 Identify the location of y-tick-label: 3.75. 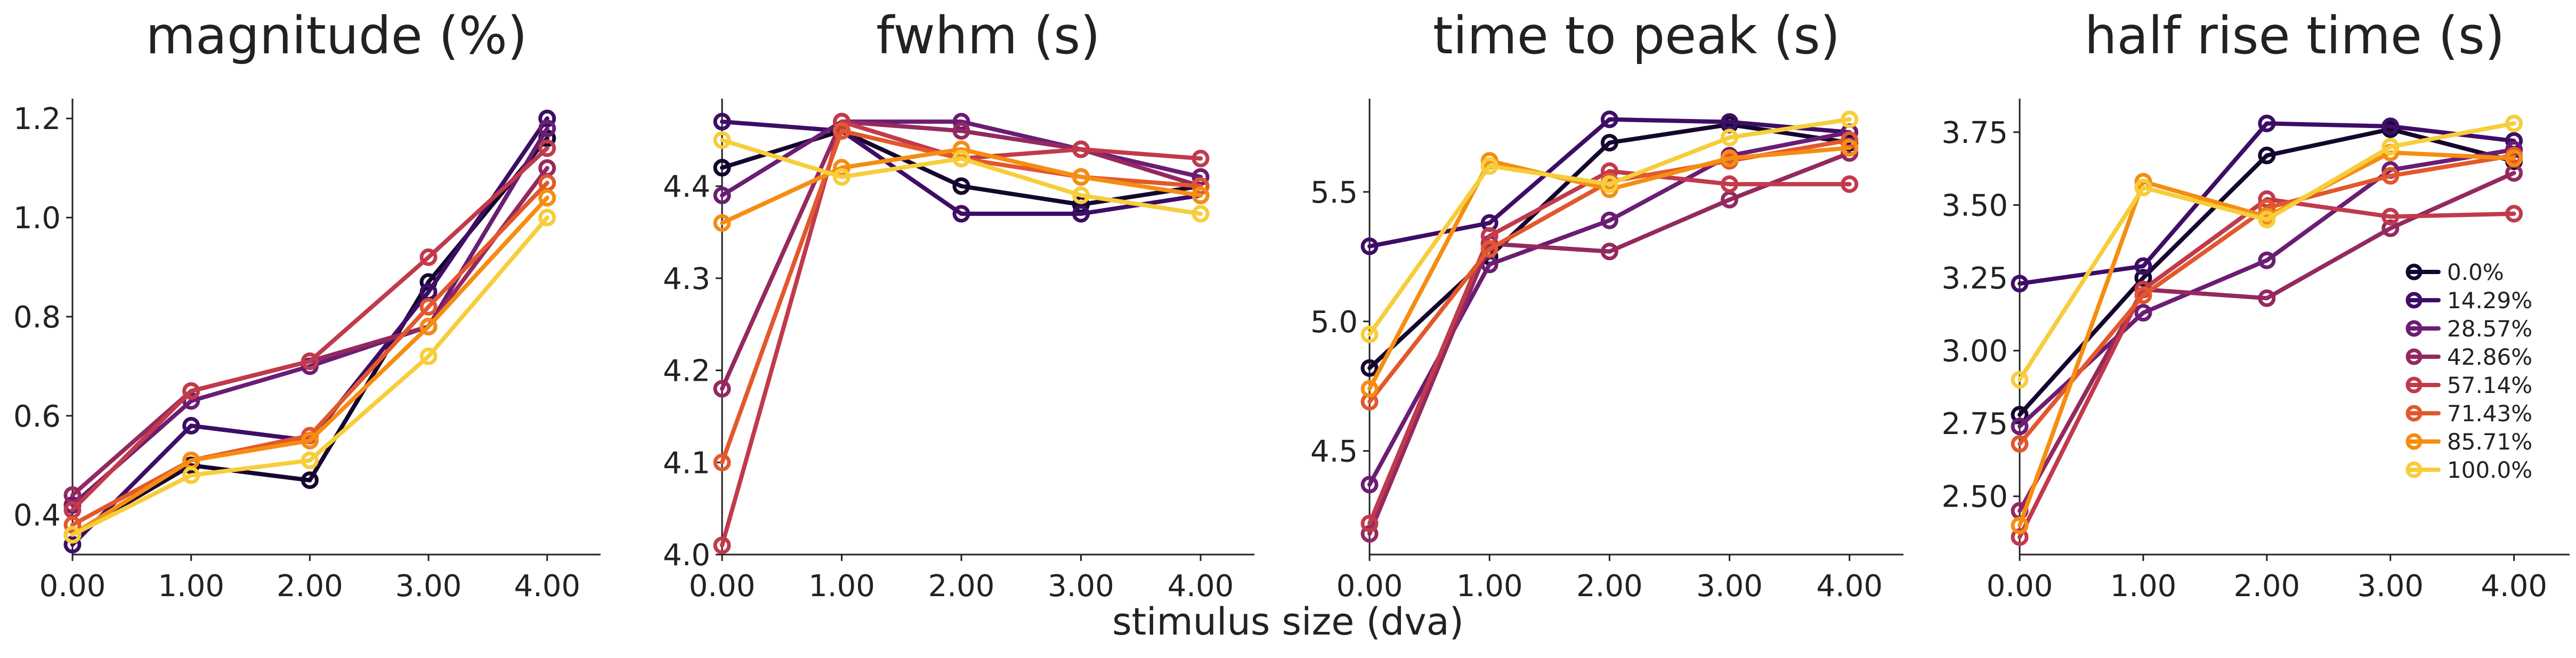
(1975, 133).